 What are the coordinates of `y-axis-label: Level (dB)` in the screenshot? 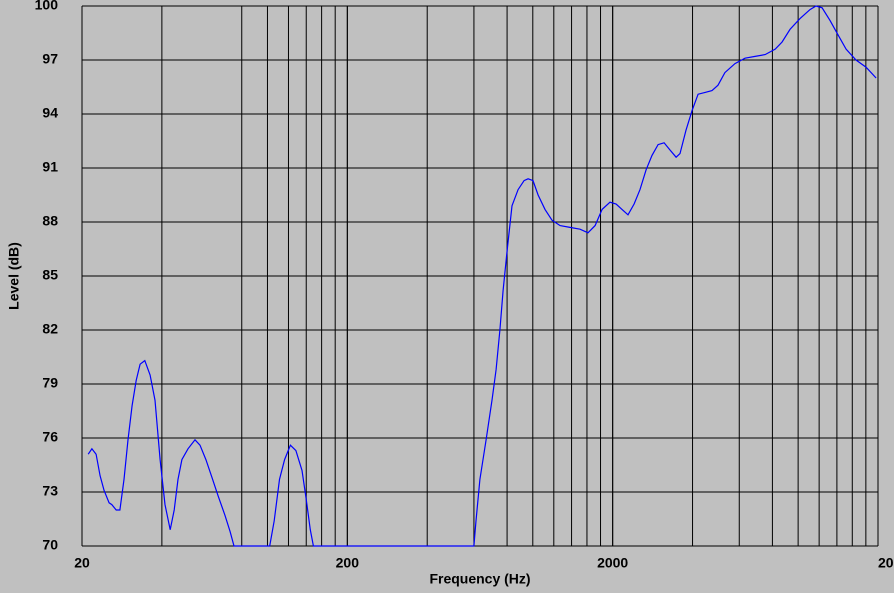 It's located at (14, 276).